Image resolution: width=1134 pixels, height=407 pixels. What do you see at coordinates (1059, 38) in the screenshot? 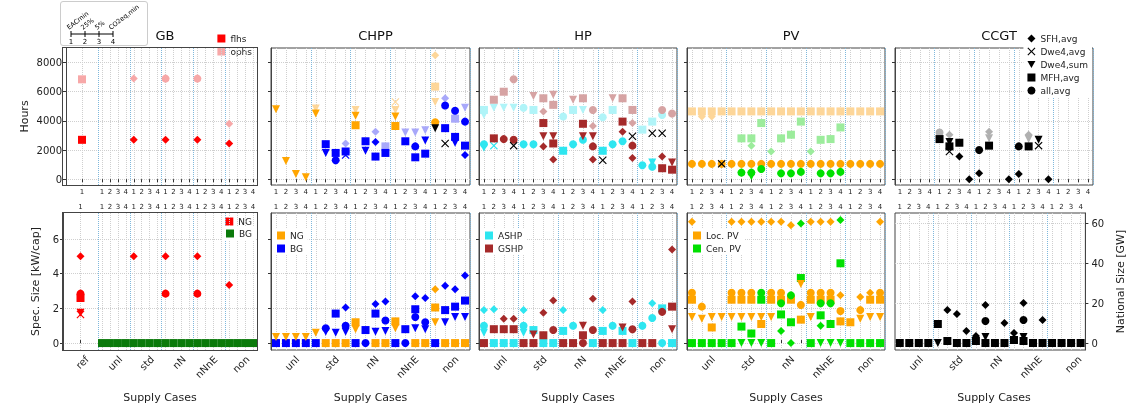
I see `legend-label: SFH,avg` at bounding box center [1059, 38].